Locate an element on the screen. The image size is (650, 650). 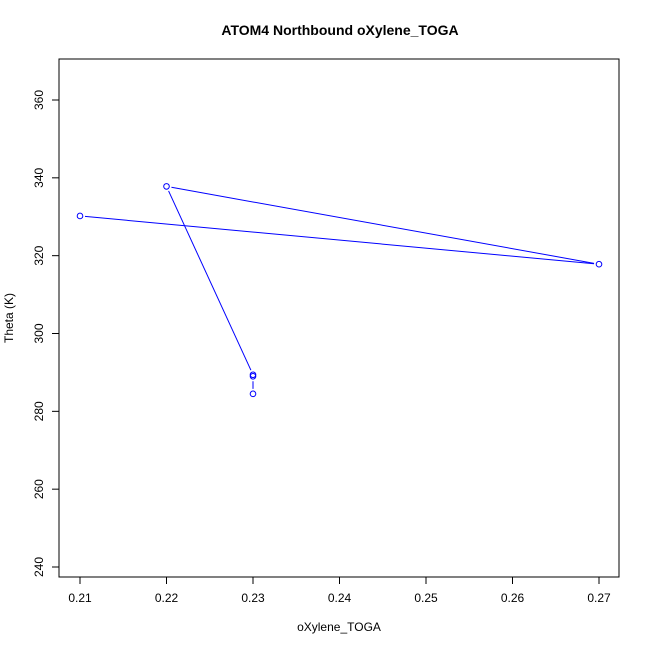
y-tick-label: 260 is located at coordinates (39, 489).